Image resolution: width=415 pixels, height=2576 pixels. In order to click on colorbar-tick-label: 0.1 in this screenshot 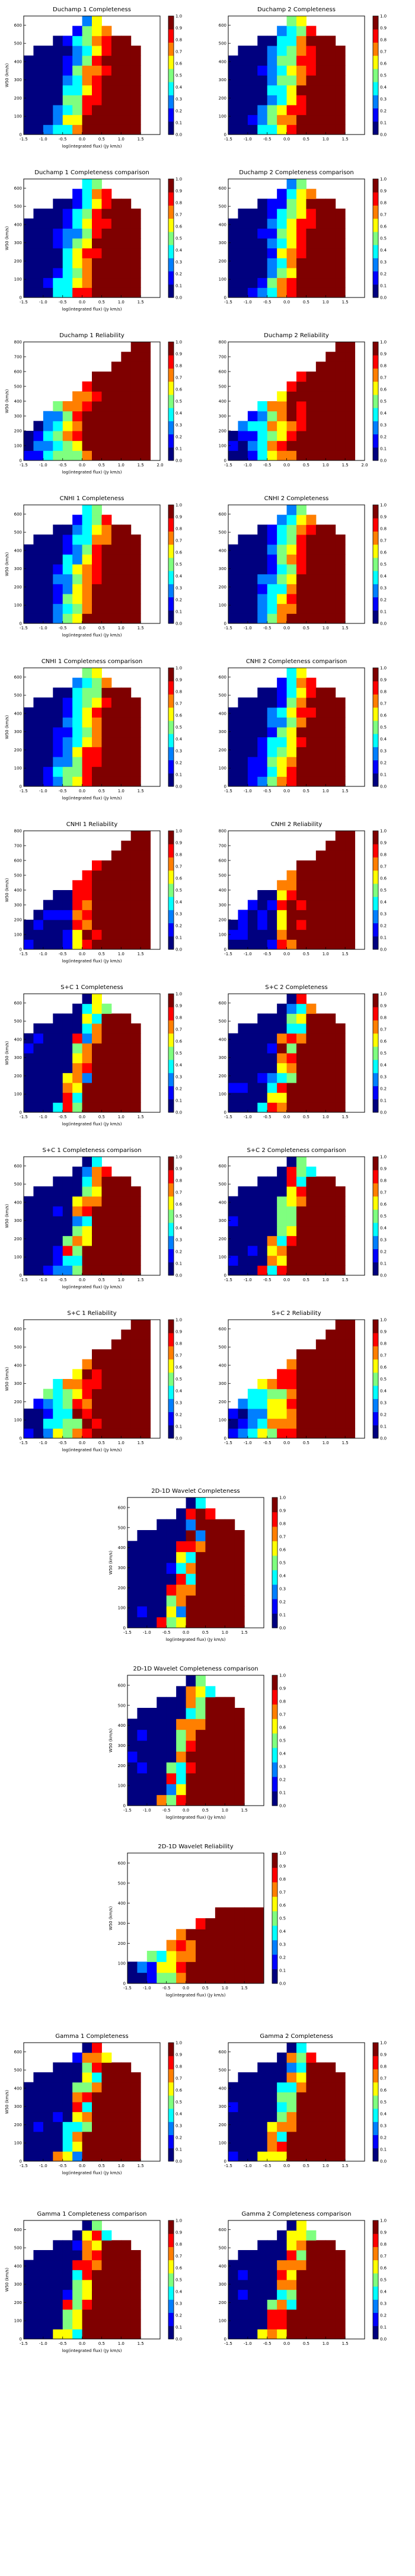, I will do `click(282, 1615)`.